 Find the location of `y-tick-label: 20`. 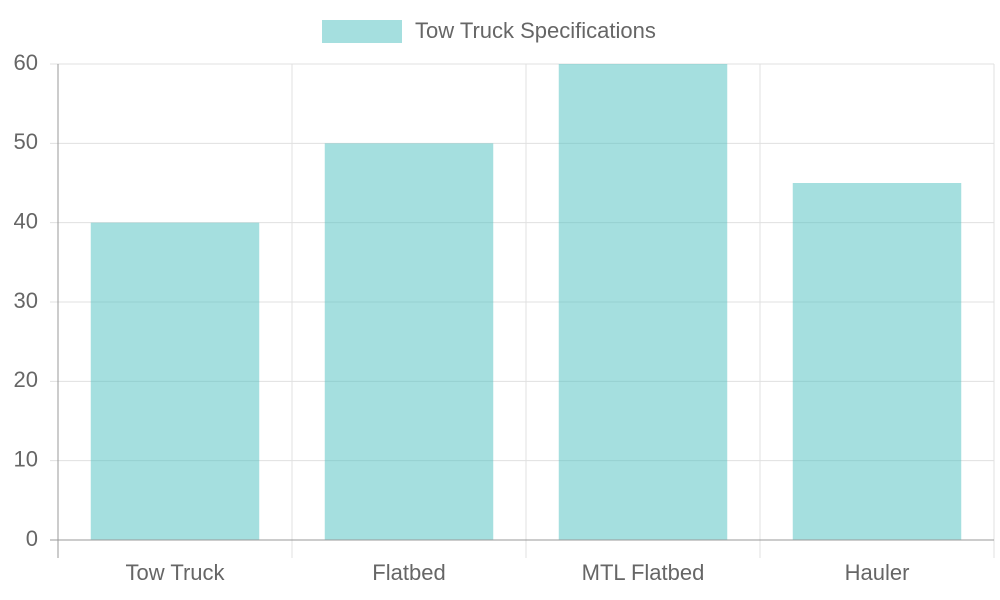

y-tick-label: 20 is located at coordinates (26, 379).